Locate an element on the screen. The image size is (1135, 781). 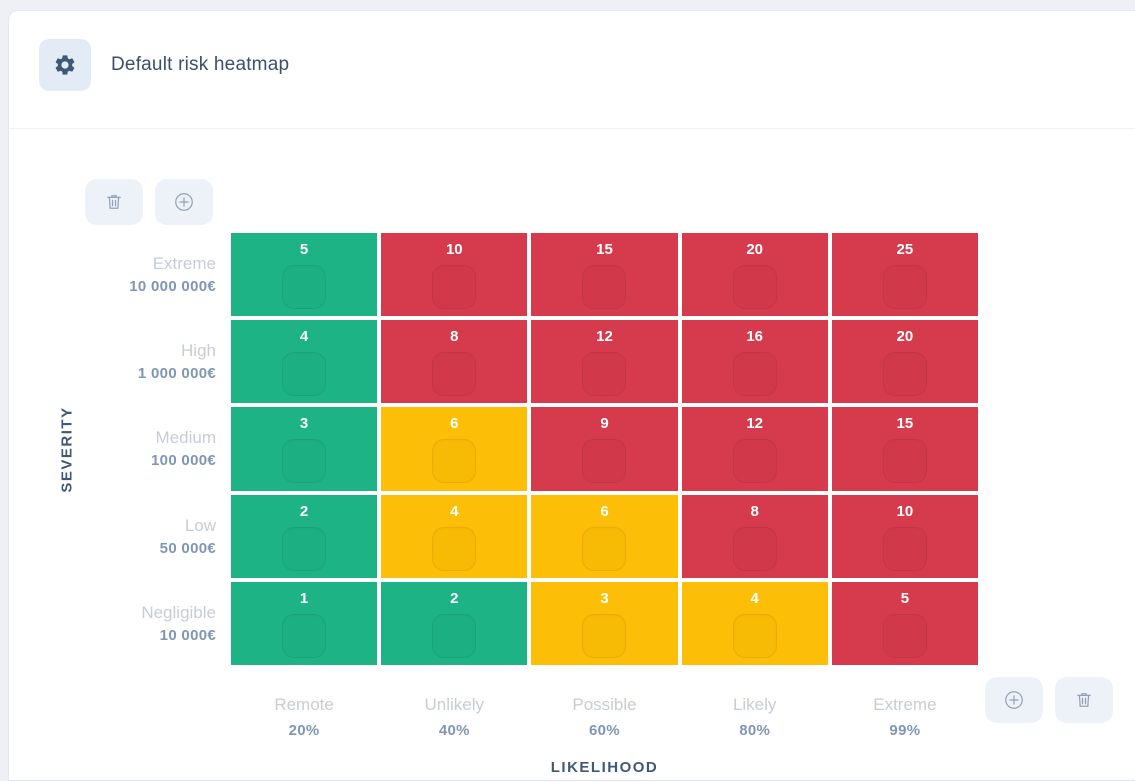
heatmap-cell: 25 is located at coordinates (904, 275).